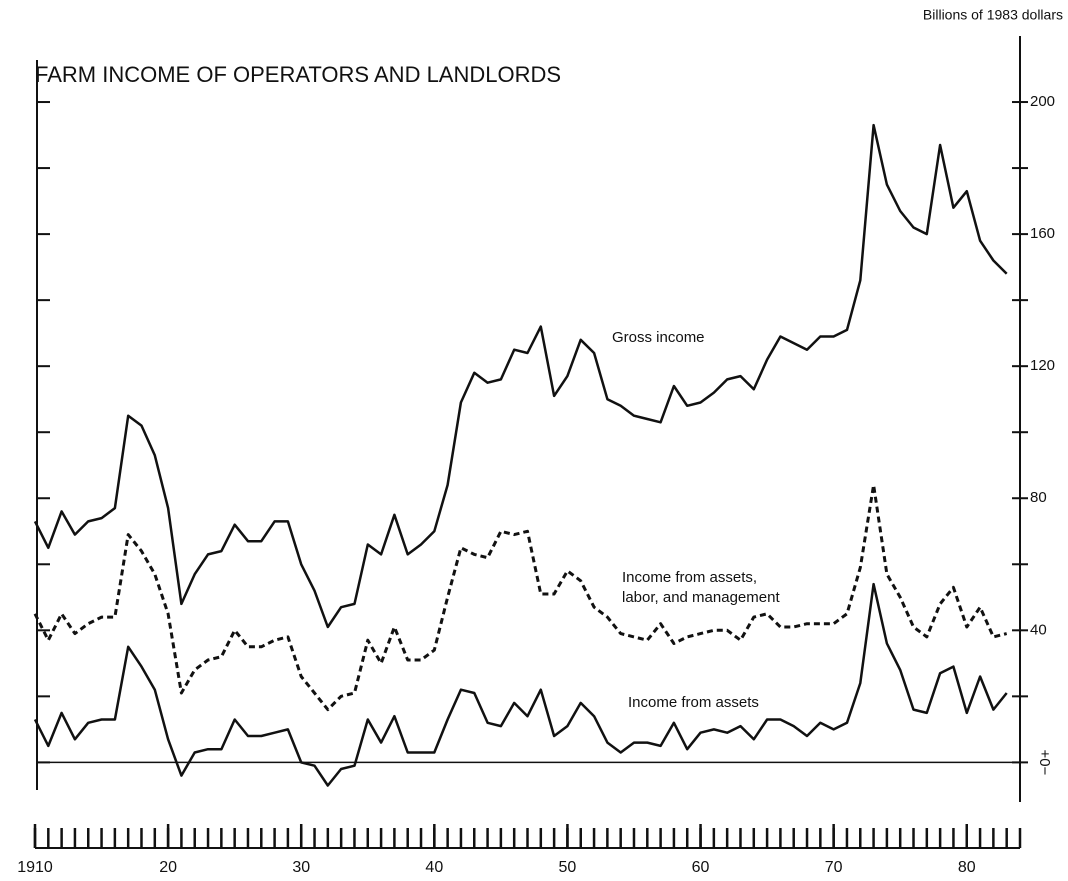 This screenshot has width=1068, height=881. I want to click on y-tick-label: 120, so click(1042, 365).